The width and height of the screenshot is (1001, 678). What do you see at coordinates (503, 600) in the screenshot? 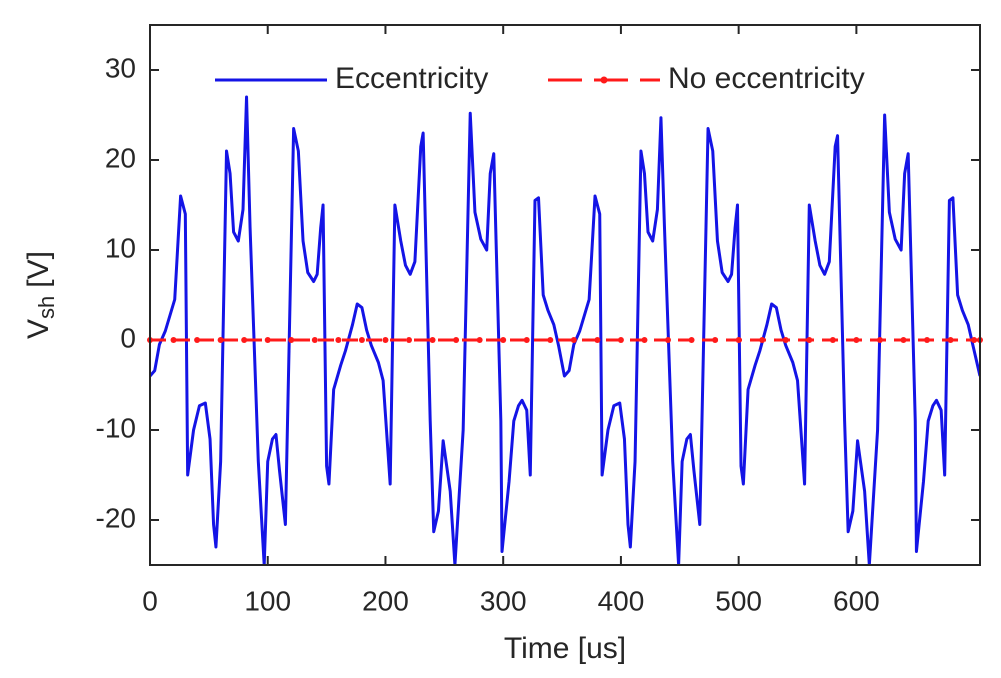
I see `x-tick-label: 300` at bounding box center [503, 600].